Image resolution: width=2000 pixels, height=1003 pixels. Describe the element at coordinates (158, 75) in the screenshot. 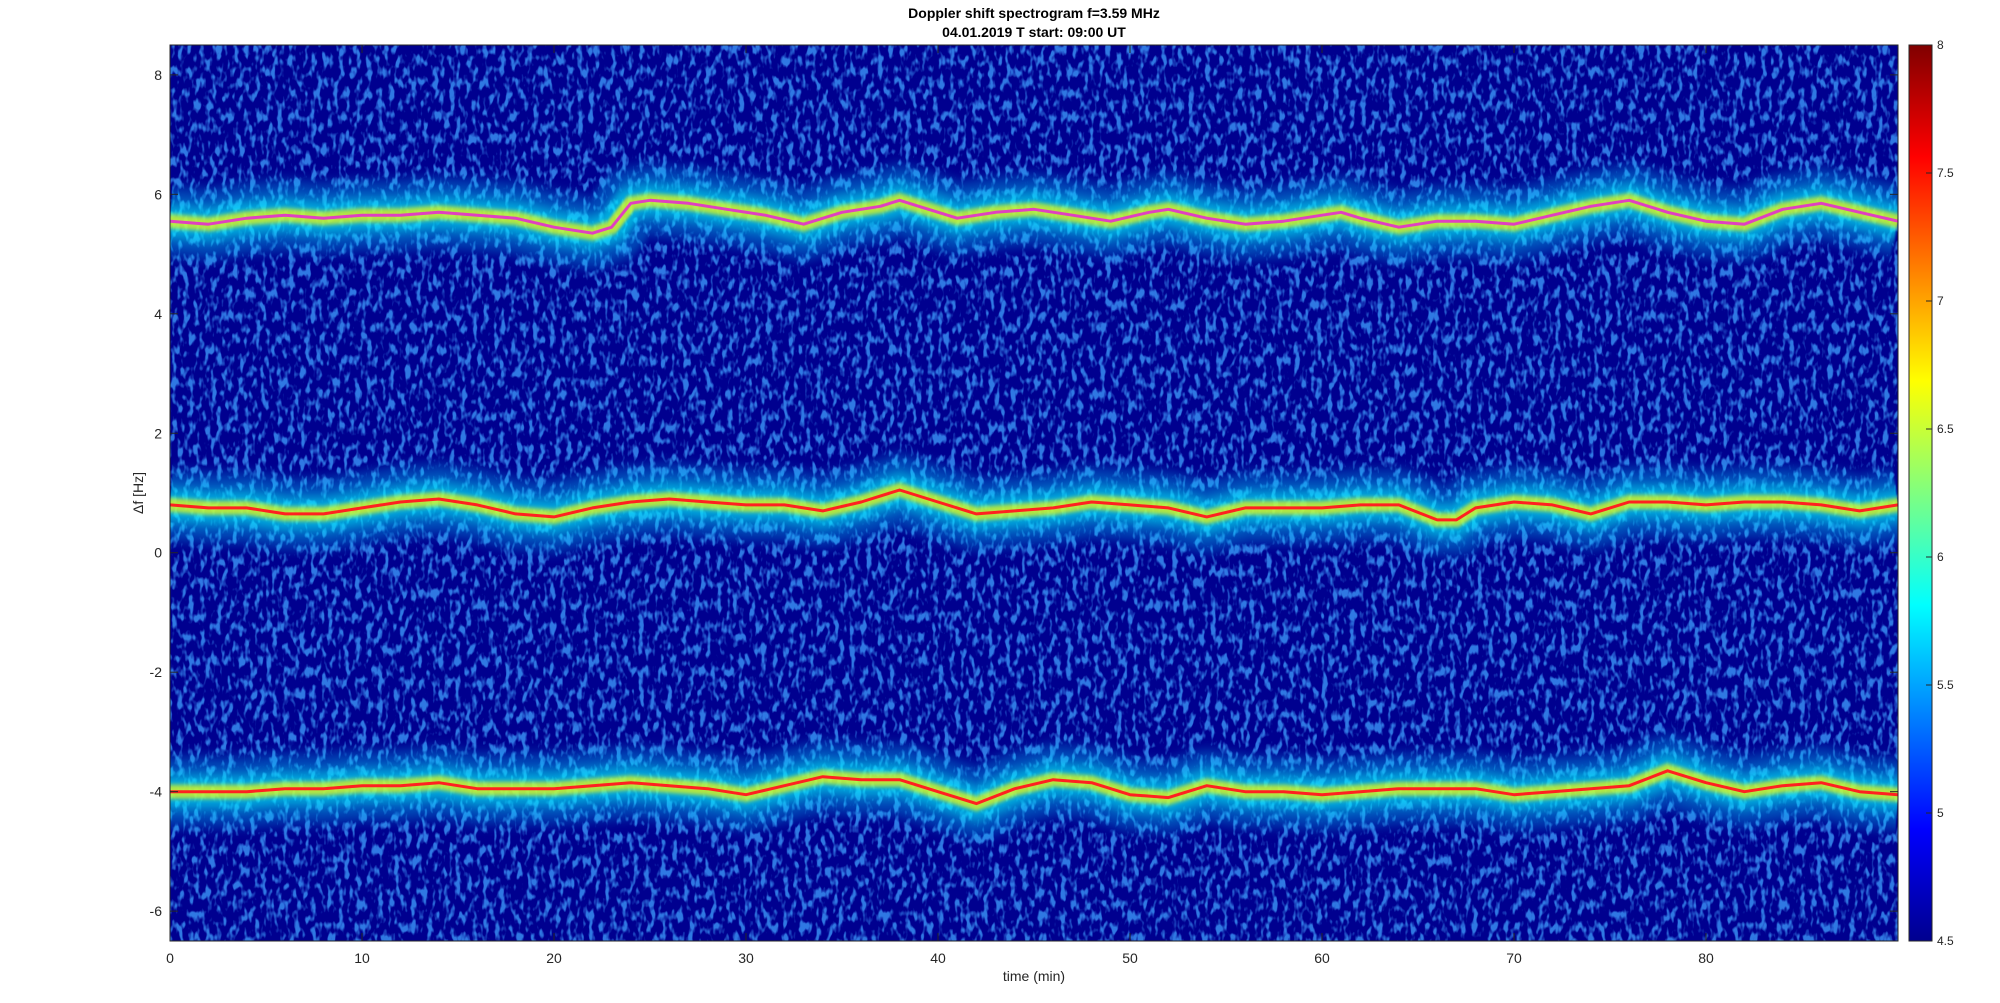

I see `y-tick-label: 8` at that location.